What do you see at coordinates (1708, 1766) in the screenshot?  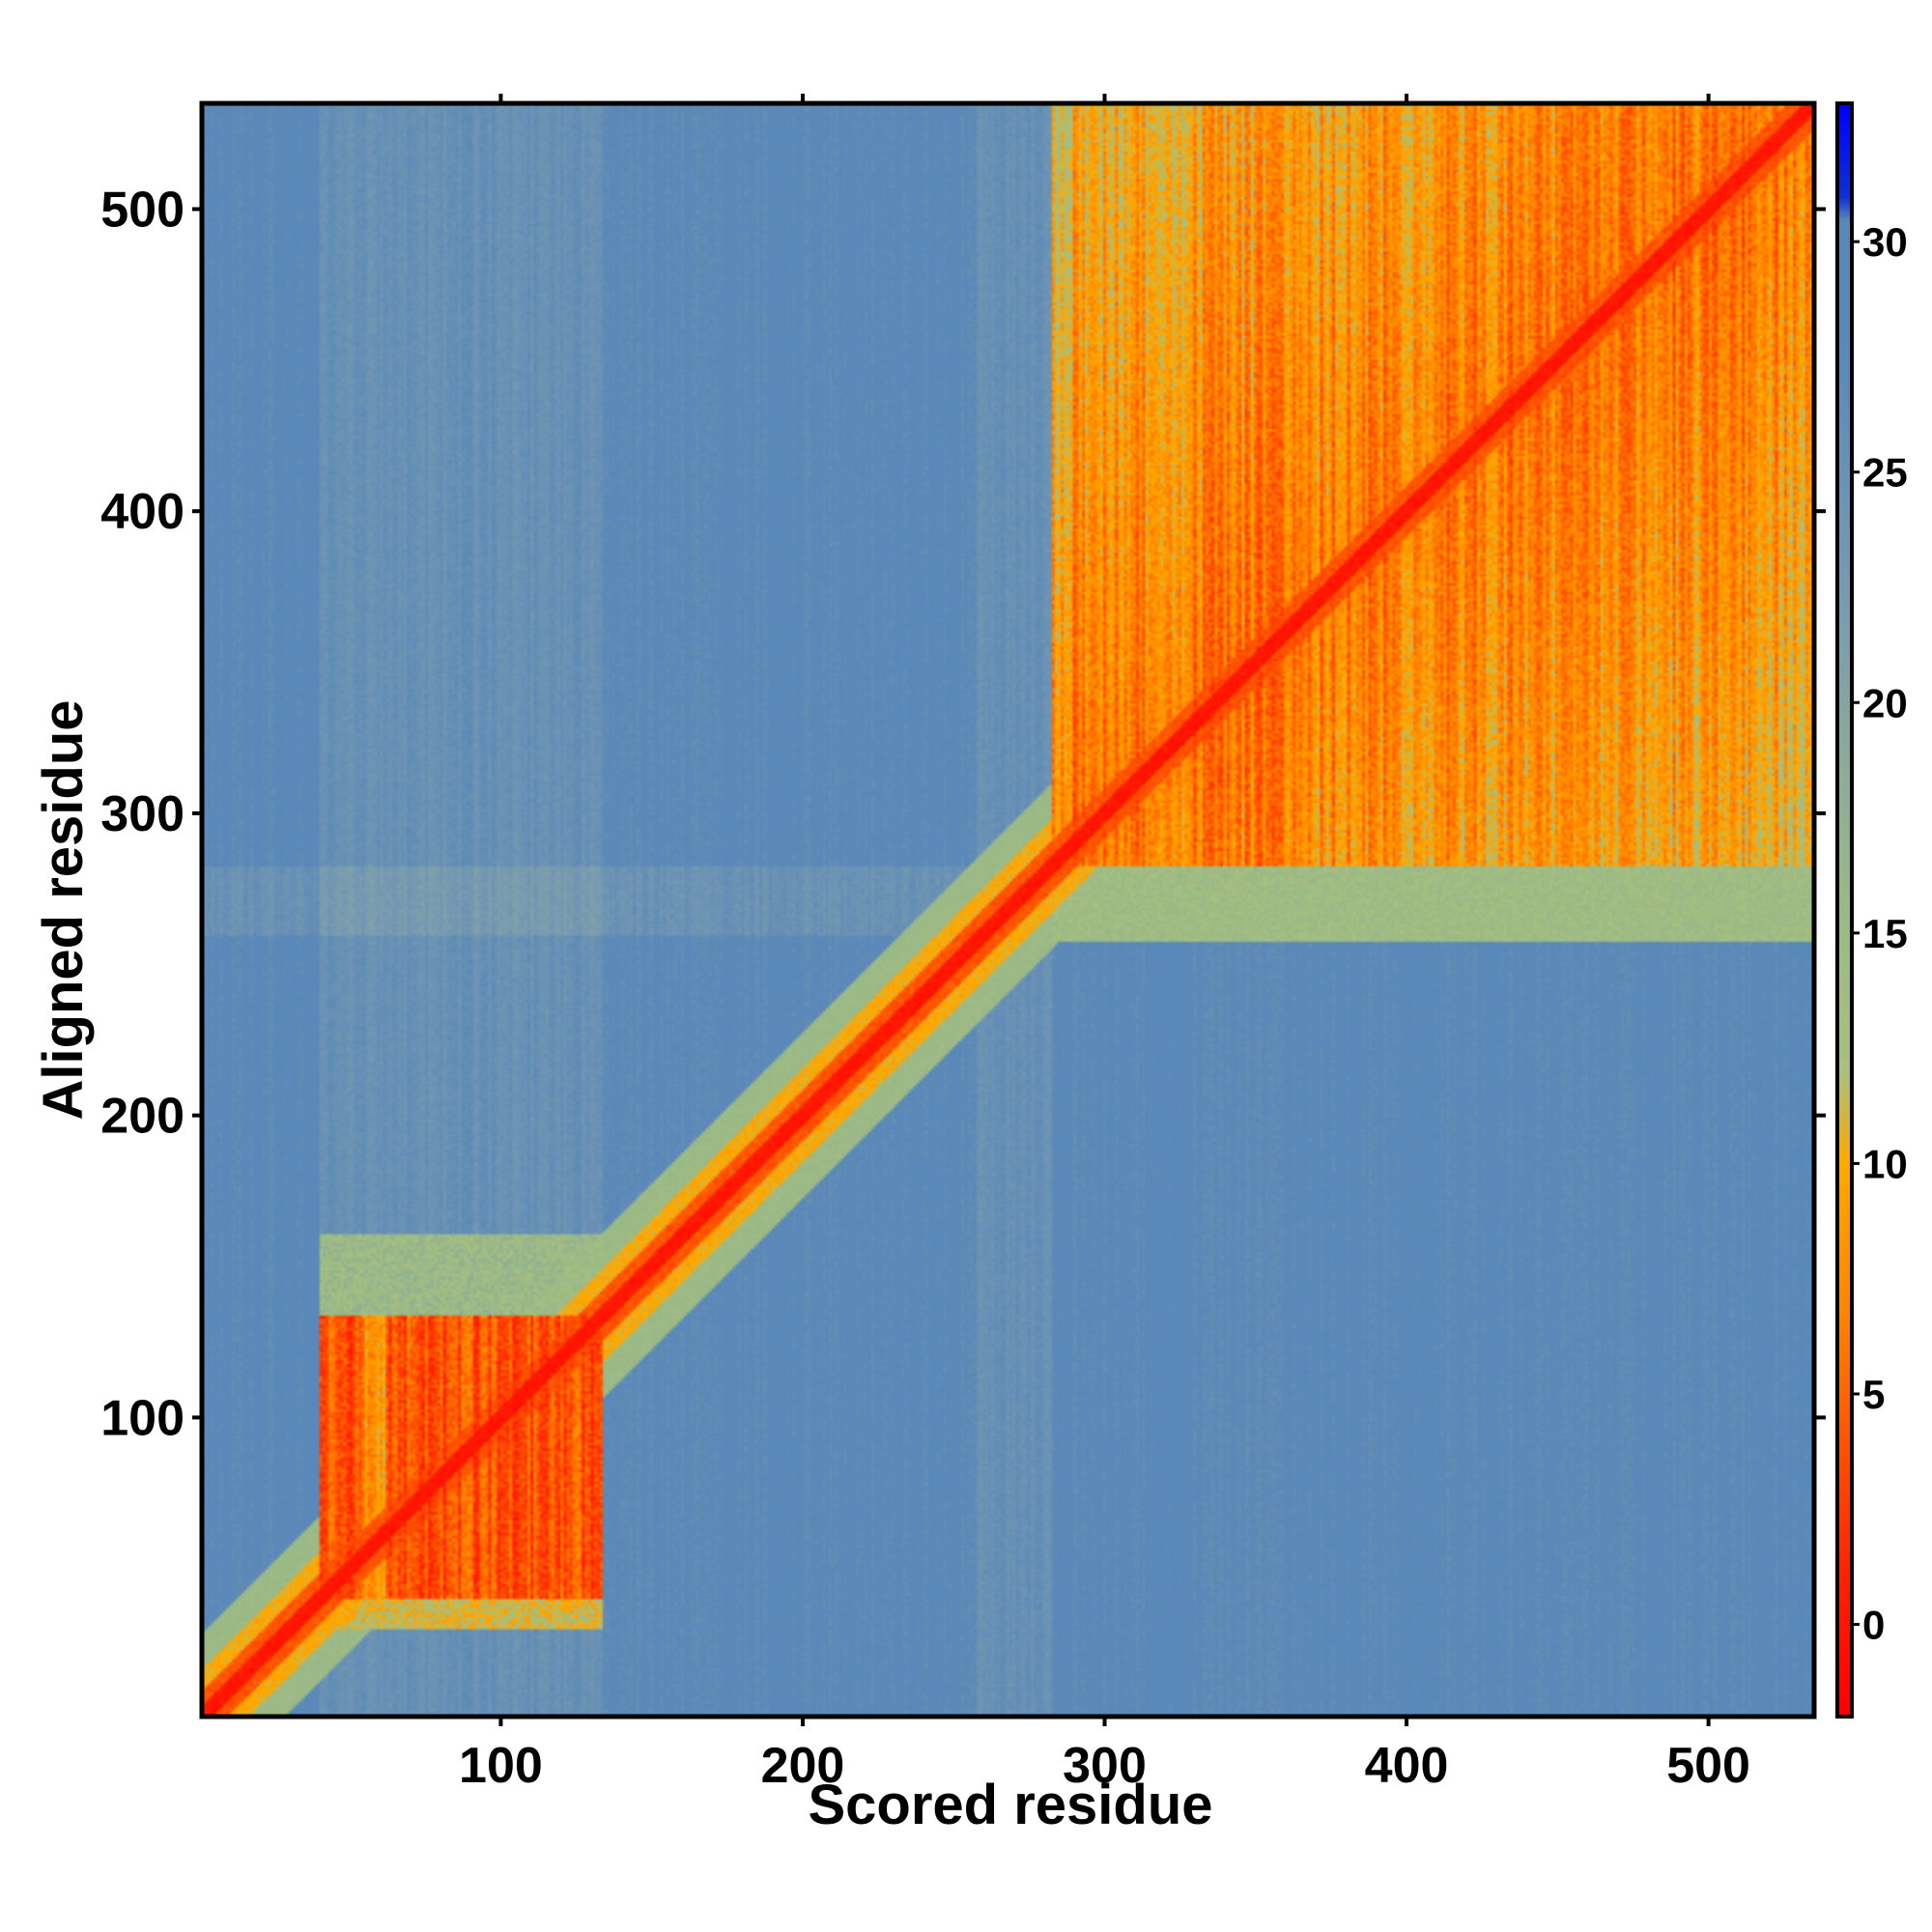 I see `x-tick-label: 500` at bounding box center [1708, 1766].